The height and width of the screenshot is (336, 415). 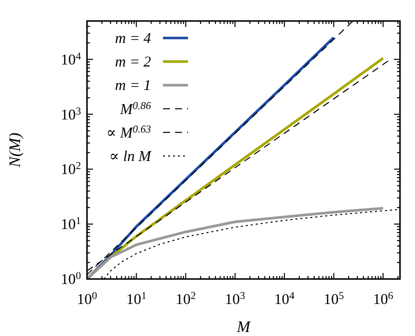 I want to click on x-tick-label: 10$^{5}$, so click(x=334, y=299).